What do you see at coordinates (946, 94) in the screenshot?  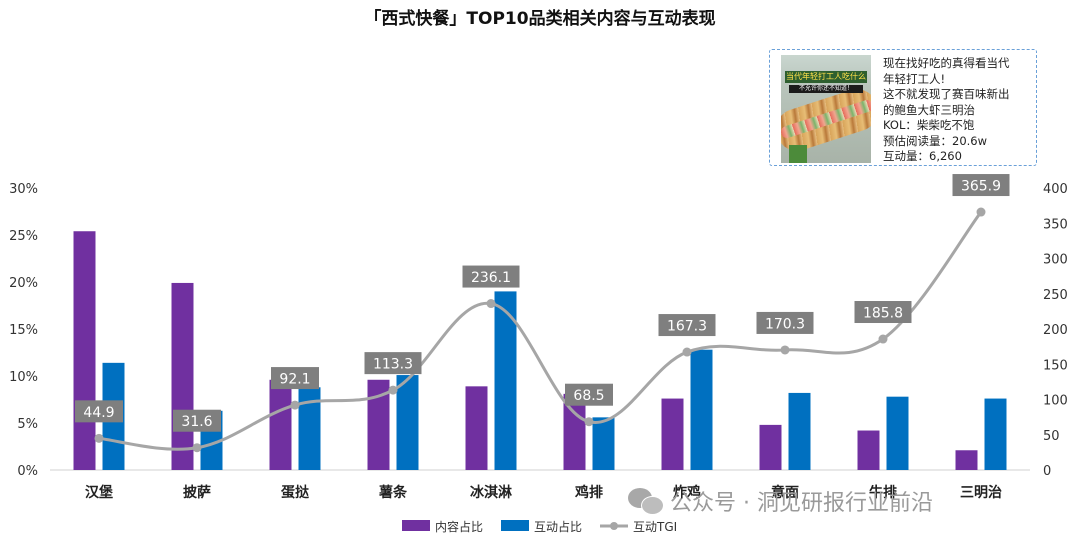 I see `kol-line-3: 这不就发现了赛百味新出` at bounding box center [946, 94].